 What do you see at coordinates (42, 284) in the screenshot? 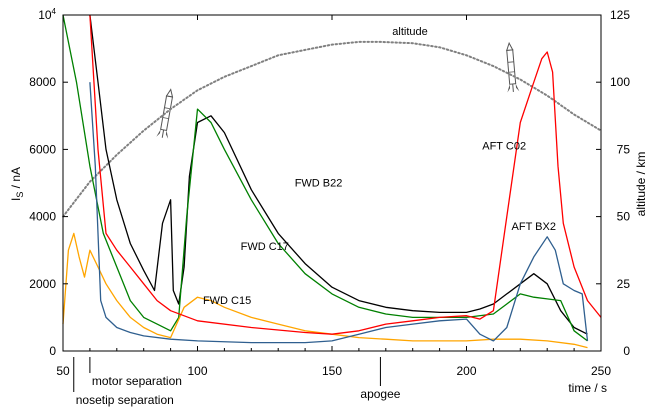
I see `y-left-tick-label: 2000` at bounding box center [42, 284].